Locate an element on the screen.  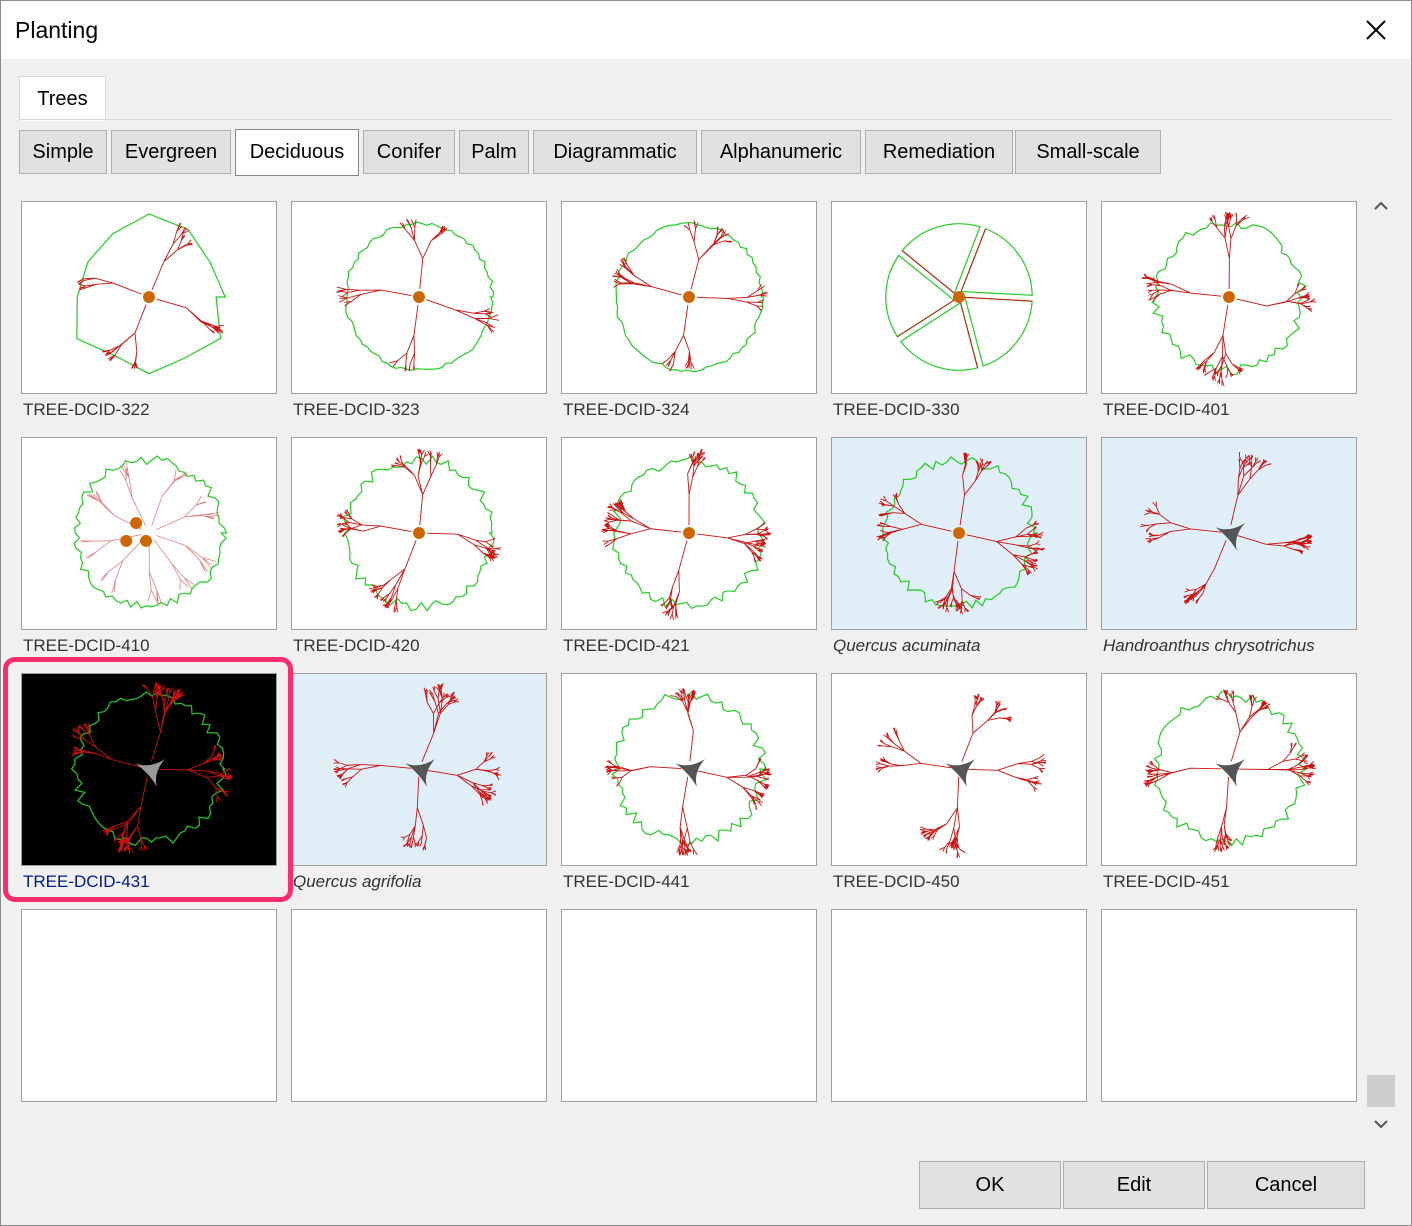
vertical-scrollbar is located at coordinates (1381, 664).